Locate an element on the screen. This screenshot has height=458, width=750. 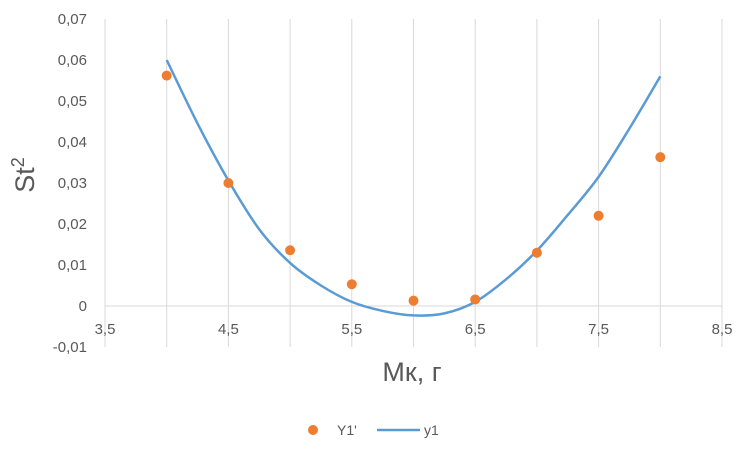
y-ticks: -0,01 0 0,01 0,02 0,03 0,04 0,05 0,06 0,07 is located at coordinates (70, 183).